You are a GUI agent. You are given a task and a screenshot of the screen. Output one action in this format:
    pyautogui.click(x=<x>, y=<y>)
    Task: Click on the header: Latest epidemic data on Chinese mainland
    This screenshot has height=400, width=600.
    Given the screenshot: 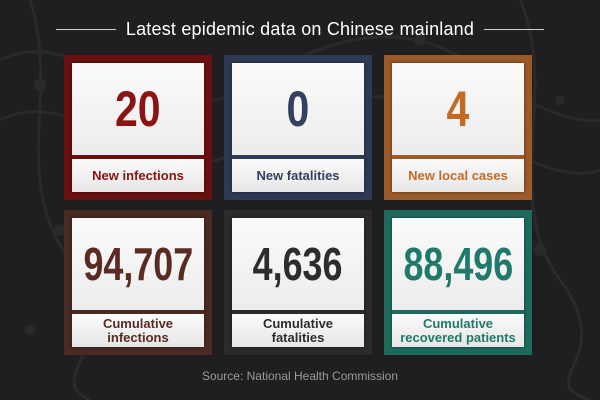 What is the action you would take?
    pyautogui.click(x=300, y=29)
    